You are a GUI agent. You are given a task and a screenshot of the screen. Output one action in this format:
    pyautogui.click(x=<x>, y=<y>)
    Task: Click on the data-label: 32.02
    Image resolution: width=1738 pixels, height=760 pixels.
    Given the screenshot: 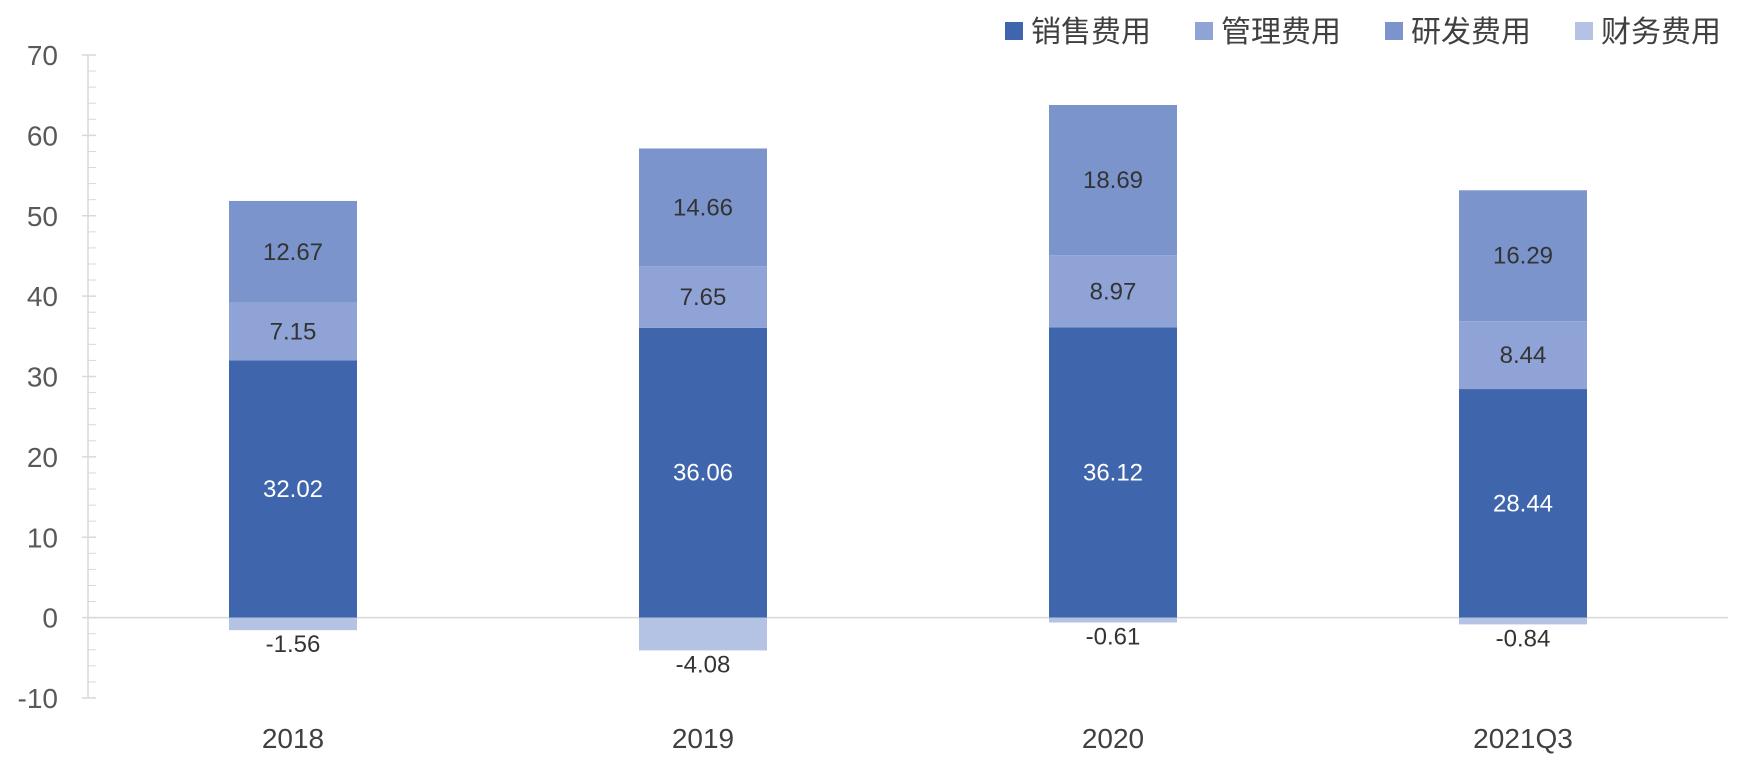 What is the action you would take?
    pyautogui.click(x=293, y=489)
    